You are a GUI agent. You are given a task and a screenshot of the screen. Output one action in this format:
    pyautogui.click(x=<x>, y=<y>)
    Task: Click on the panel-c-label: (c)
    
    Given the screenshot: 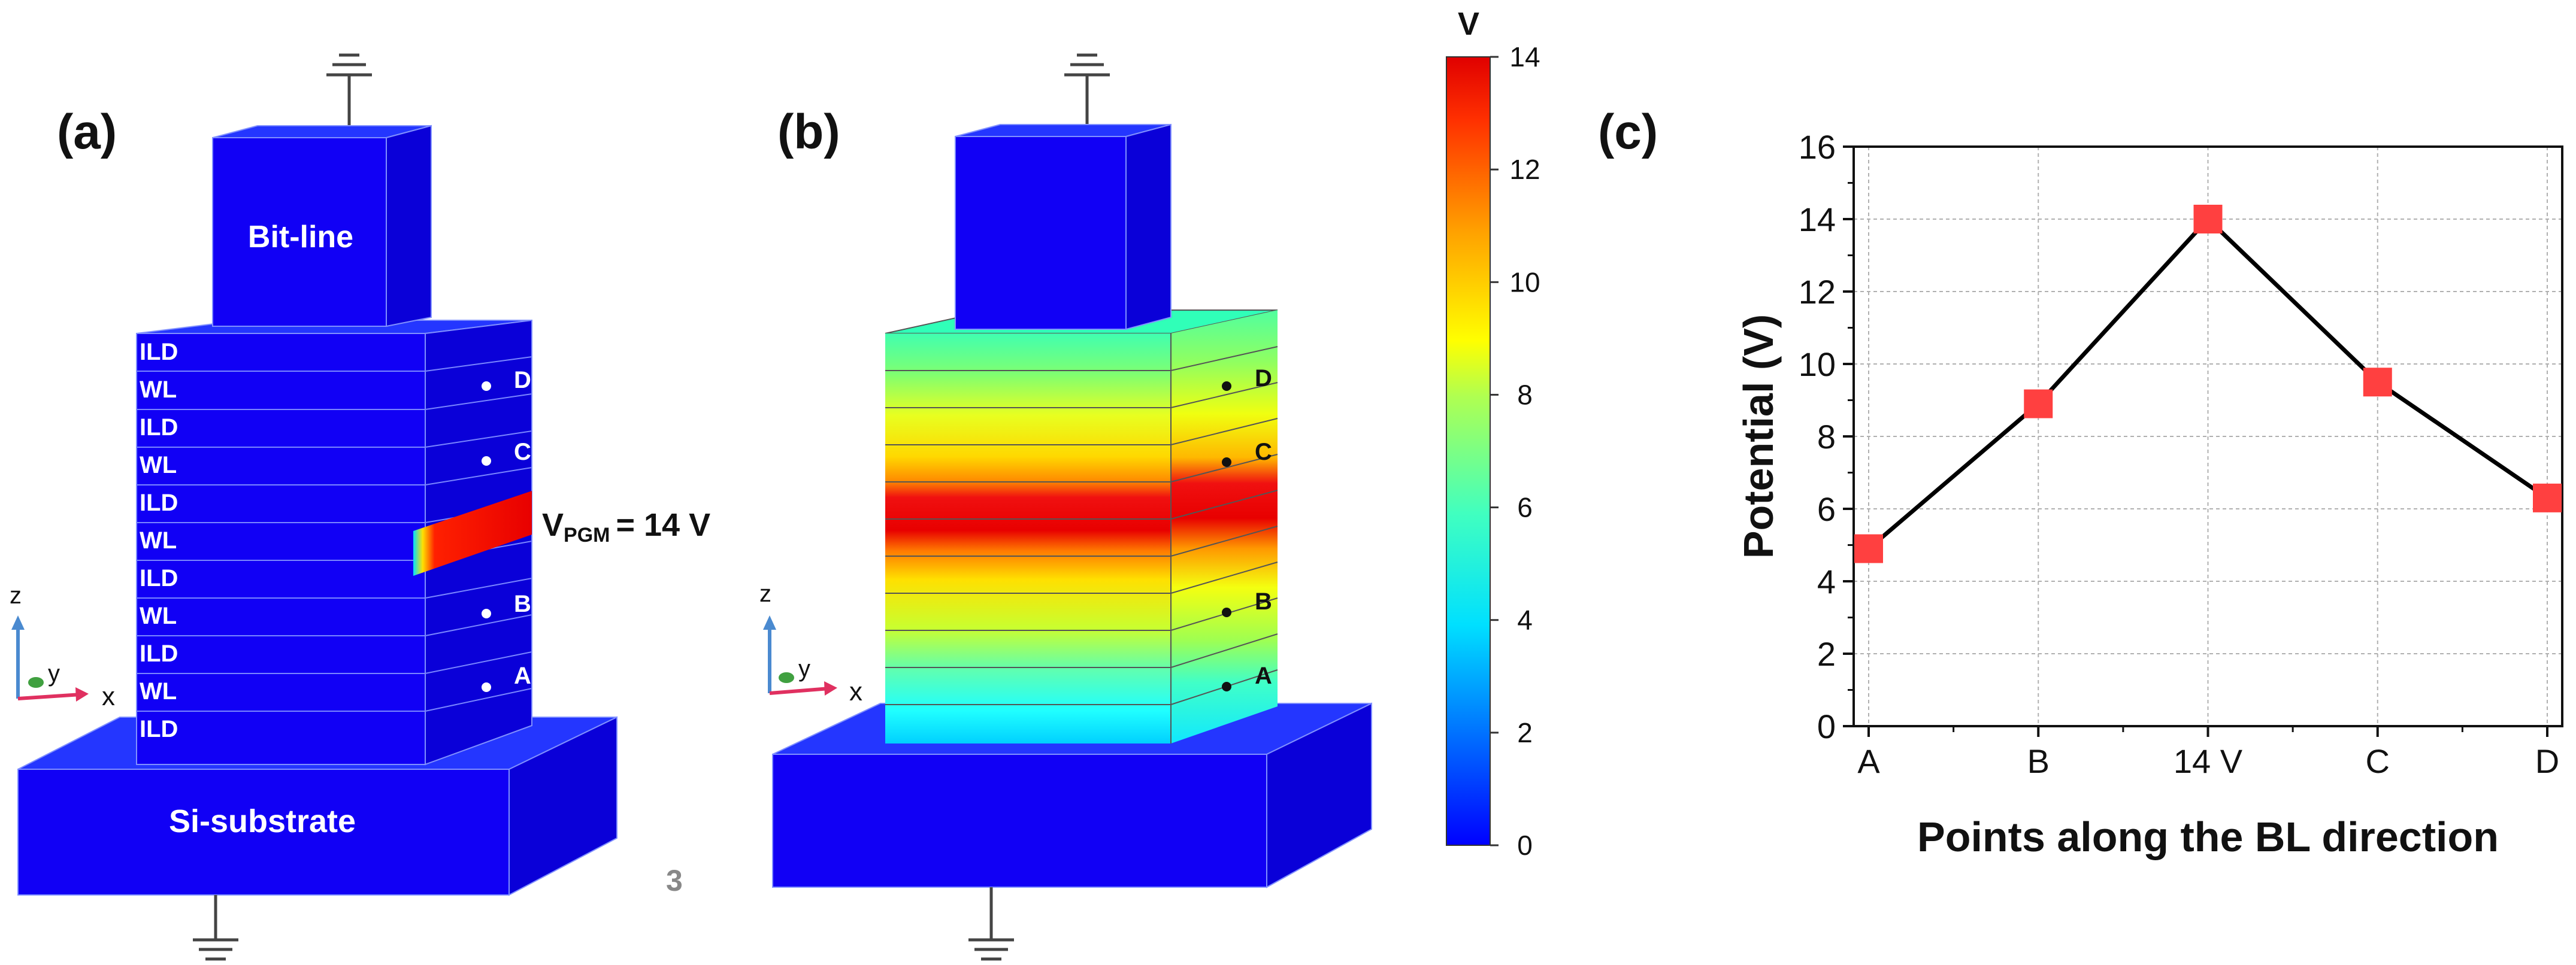 What is the action you would take?
    pyautogui.click(x=1628, y=132)
    